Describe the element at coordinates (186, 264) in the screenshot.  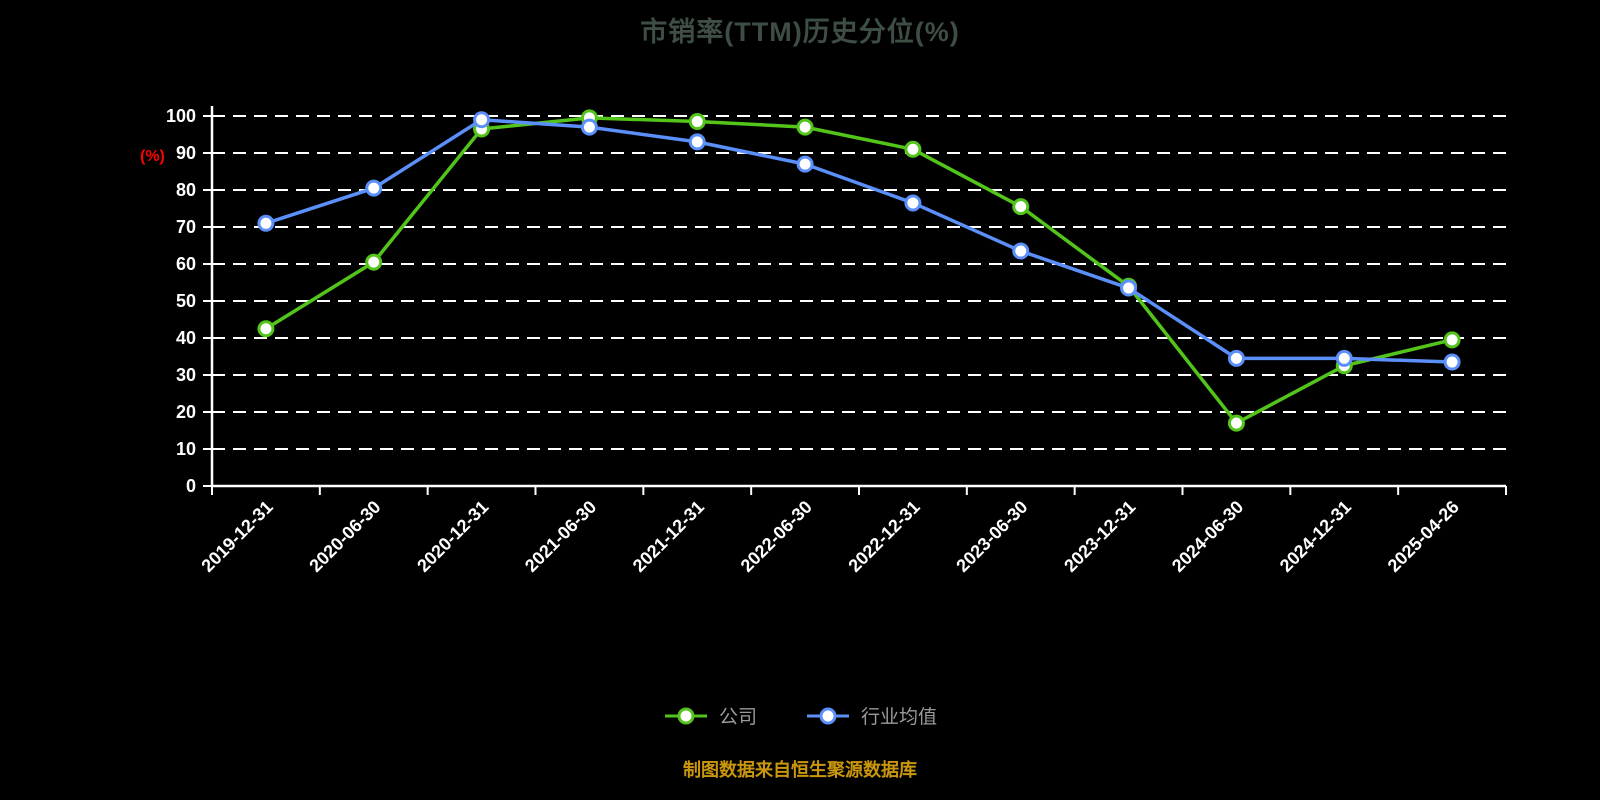
I see `y-tick-label: 60` at that location.